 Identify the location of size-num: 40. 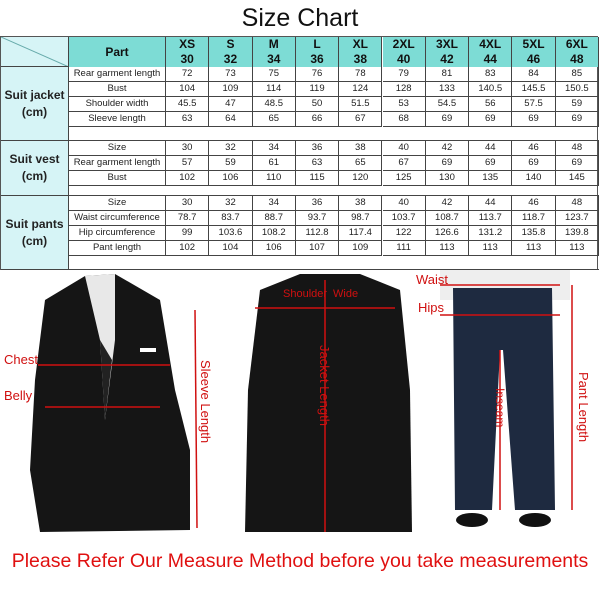
(403, 59).